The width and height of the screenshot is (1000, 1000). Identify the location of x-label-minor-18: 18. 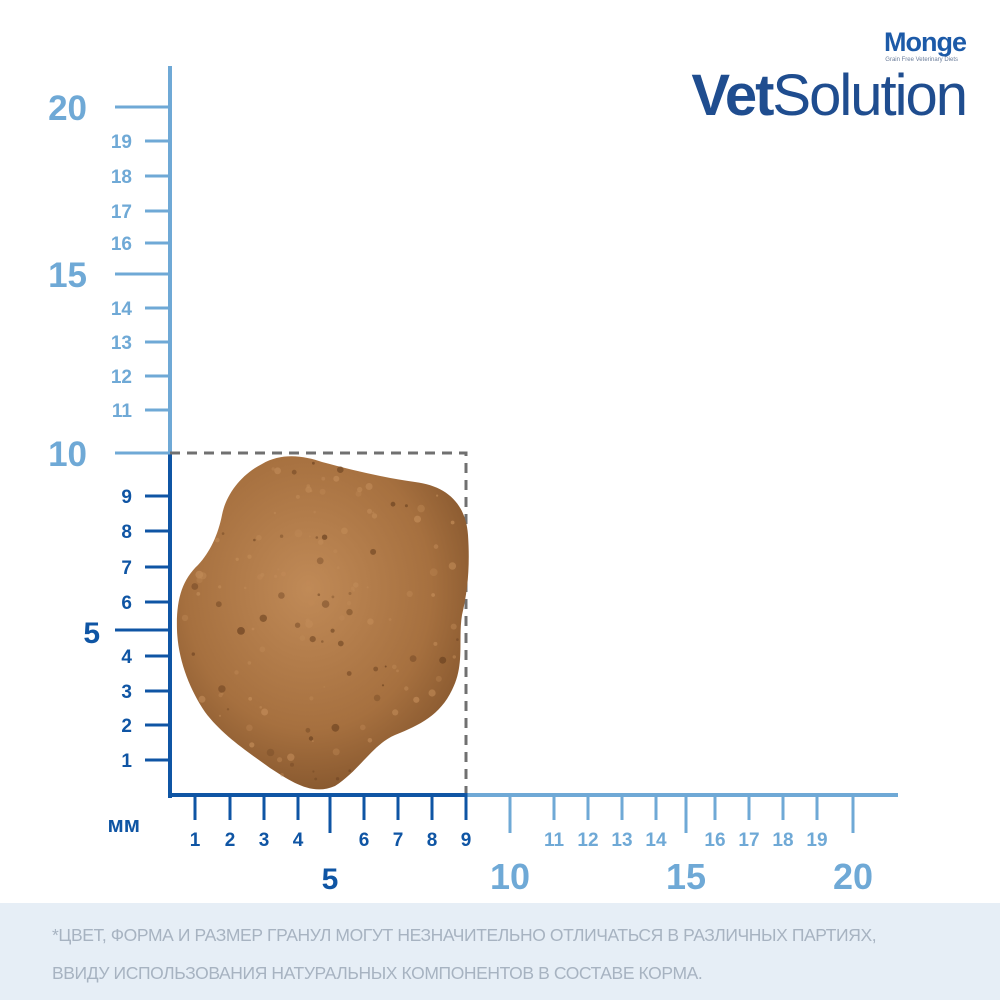
(782, 840).